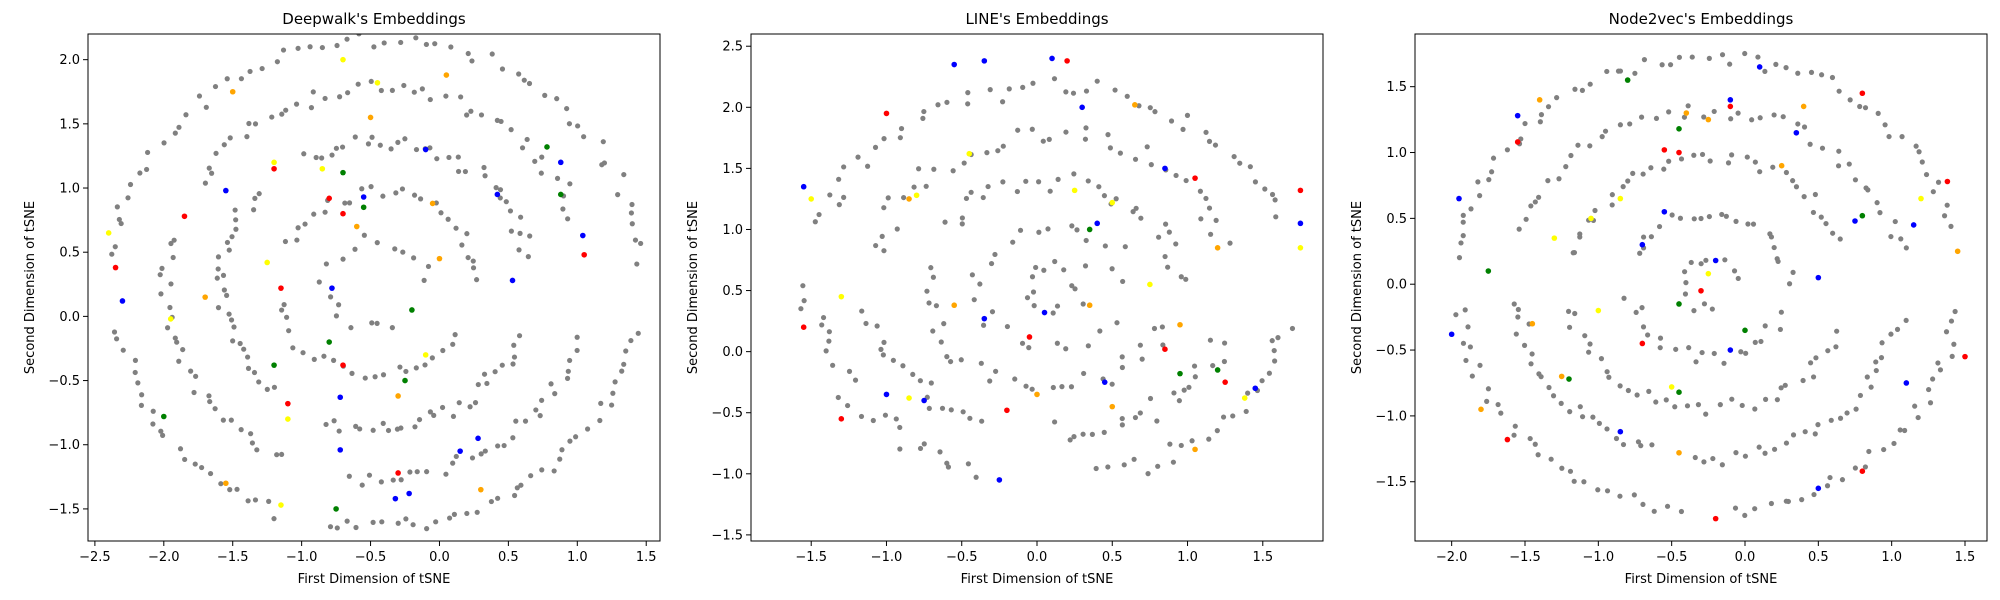 The width and height of the screenshot is (2000, 600). Describe the element at coordinates (1965, 356) in the screenshot. I see `data-point-red` at that location.